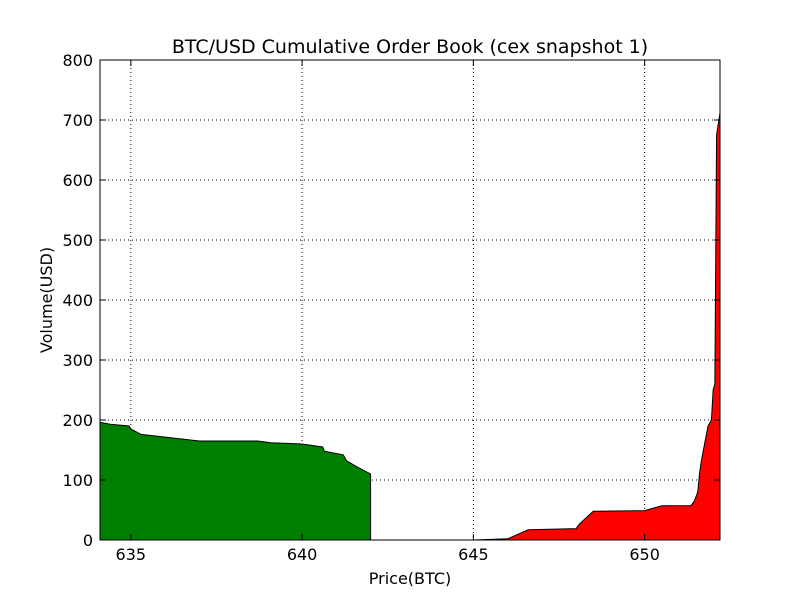  What do you see at coordinates (46, 300) in the screenshot?
I see `y-axis-title: Volume(USD)` at bounding box center [46, 300].